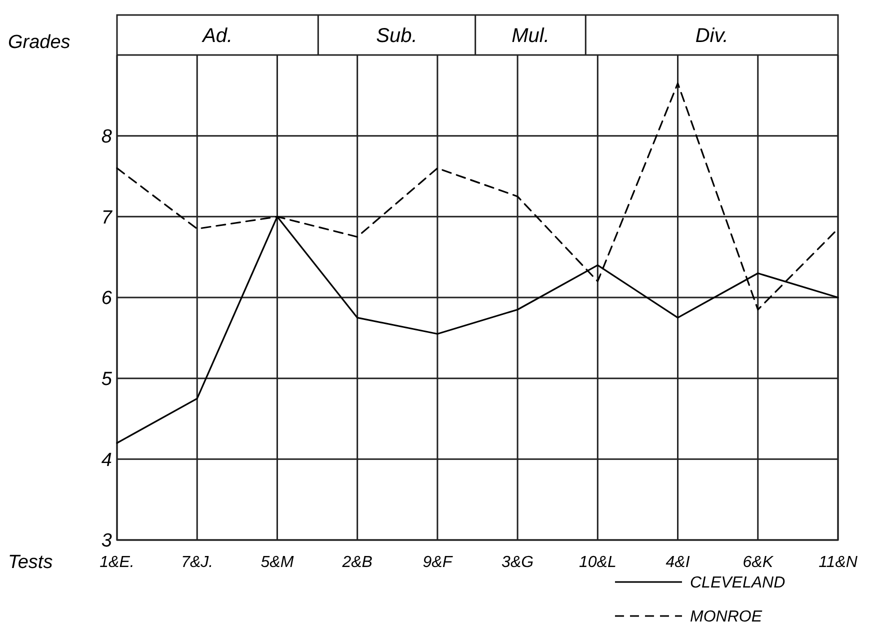 The height and width of the screenshot is (632, 870). Describe the element at coordinates (531, 36) in the screenshot. I see `text: Mul.` at that location.